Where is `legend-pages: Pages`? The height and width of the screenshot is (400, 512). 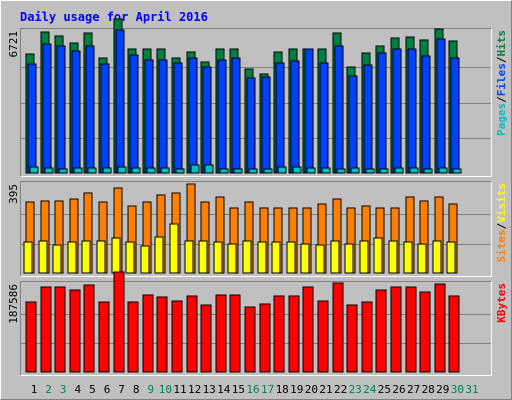
legend-pages: Pages is located at coordinates (501, 119).